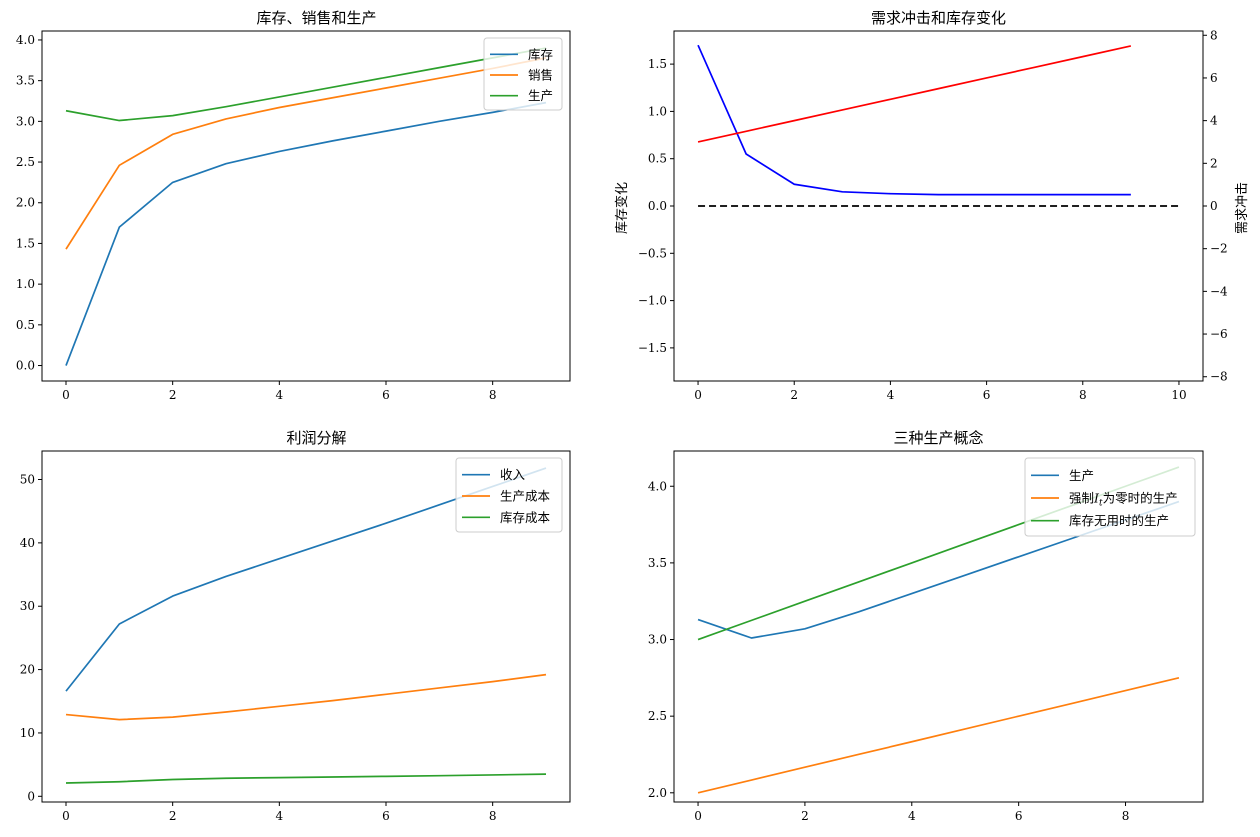 The width and height of the screenshot is (1260, 837). What do you see at coordinates (27, 543) in the screenshot?
I see `y-tick-label: 40` at bounding box center [27, 543].